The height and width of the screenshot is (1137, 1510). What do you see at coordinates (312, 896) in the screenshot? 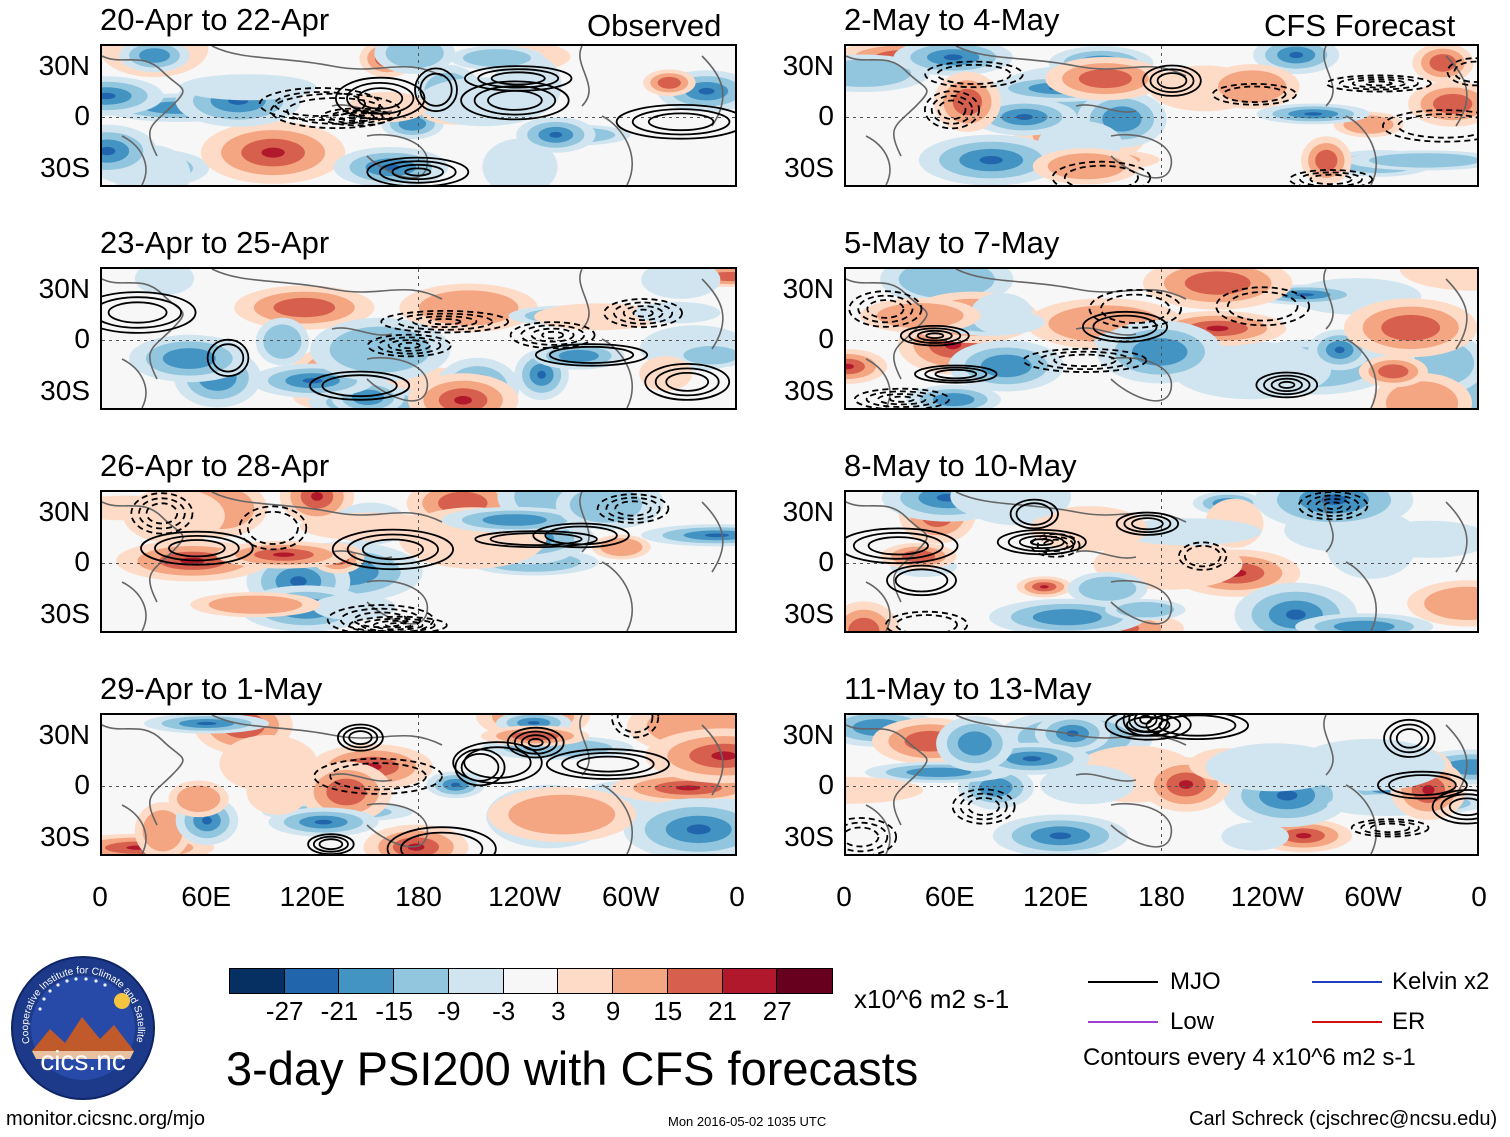
I see `lon-label: 120E` at bounding box center [312, 896].